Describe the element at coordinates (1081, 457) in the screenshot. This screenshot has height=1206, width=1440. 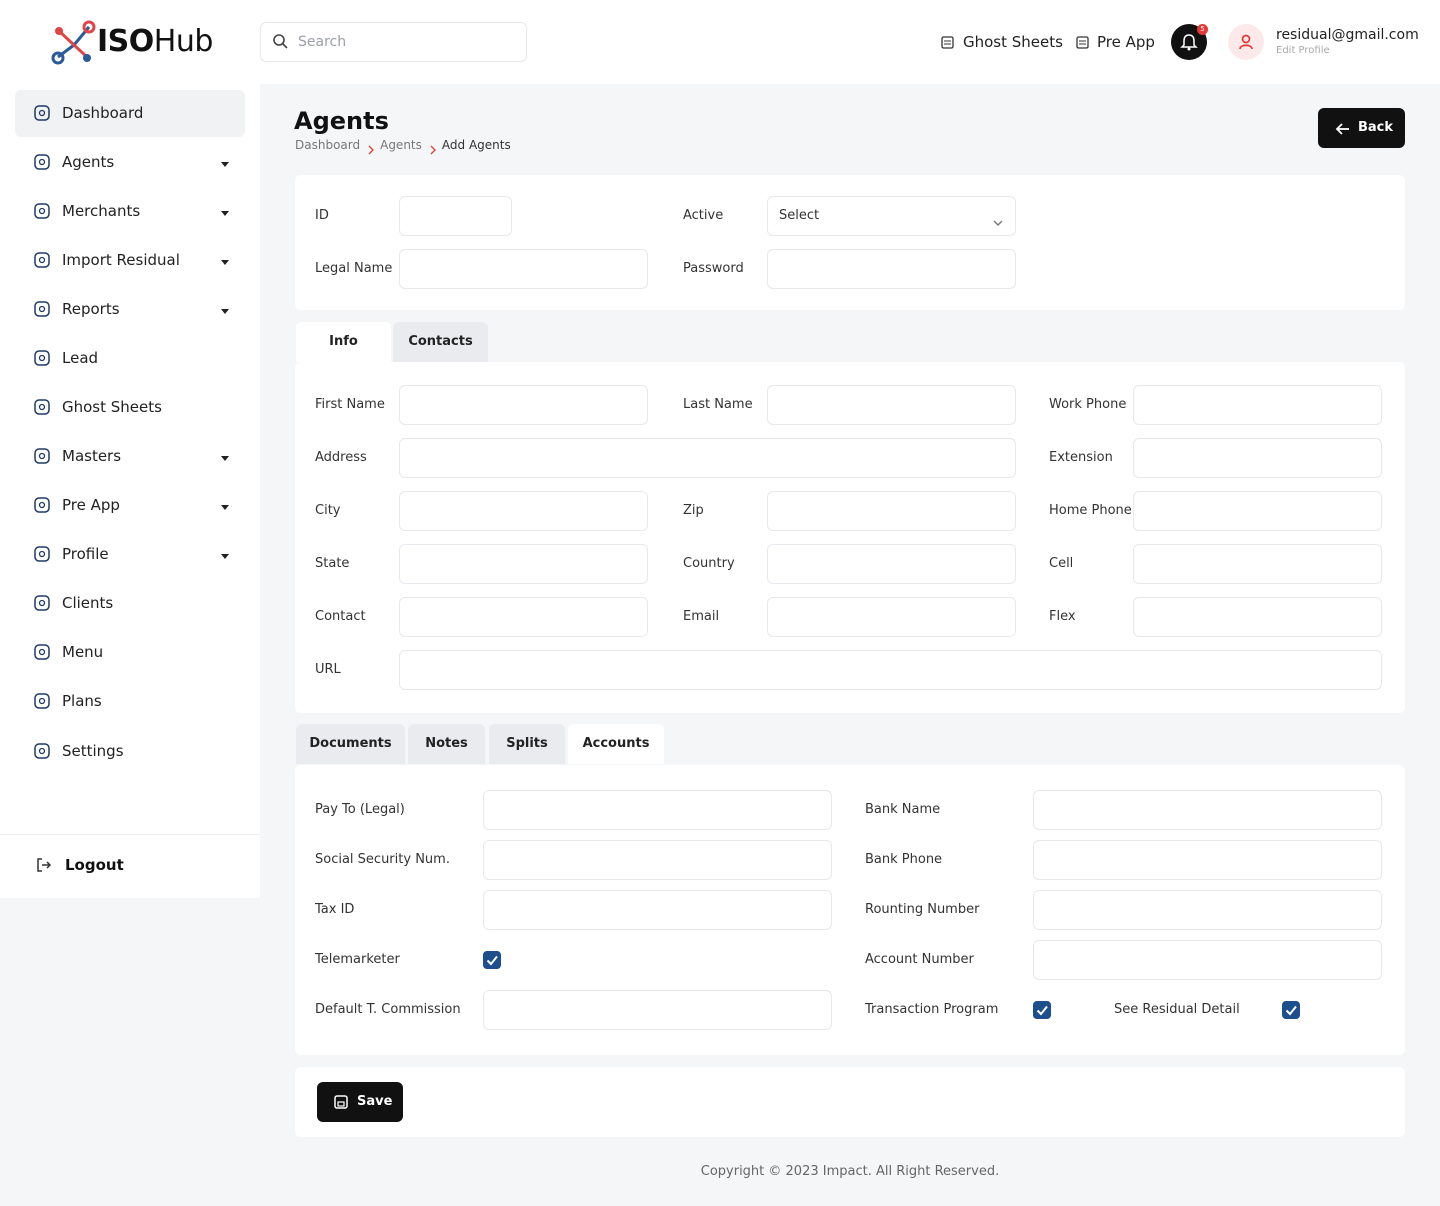
I see `field-label: Extension` at that location.